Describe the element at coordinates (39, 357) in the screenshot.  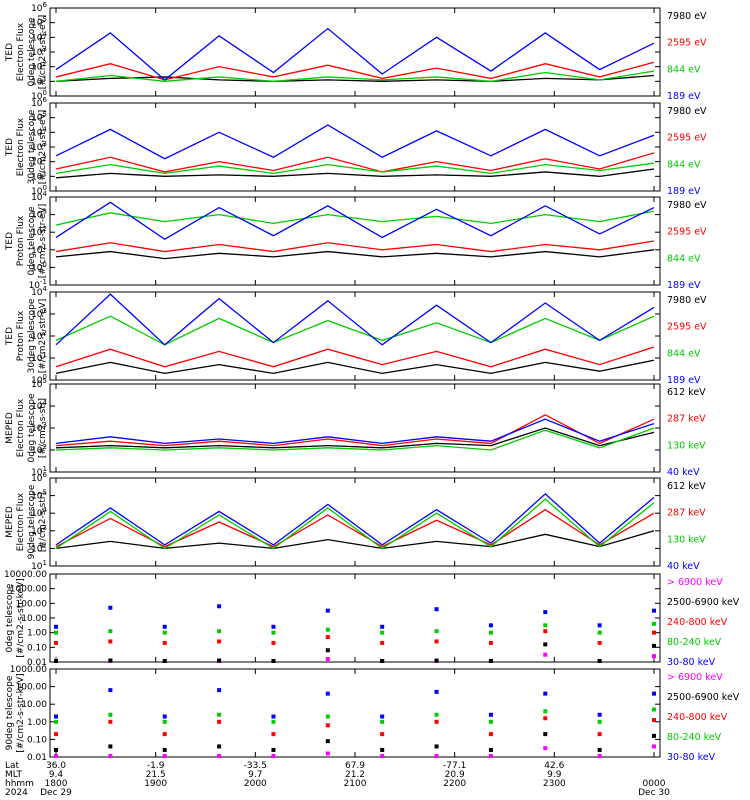
I see `y-tick-label: 10¹` at that location.